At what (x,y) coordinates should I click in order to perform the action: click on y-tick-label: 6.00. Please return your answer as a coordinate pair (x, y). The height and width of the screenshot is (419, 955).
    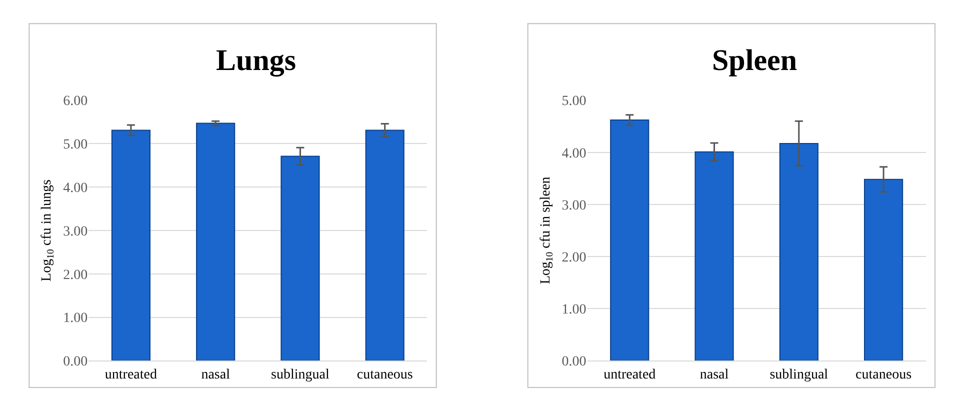
    Looking at the image, I should click on (75, 102).